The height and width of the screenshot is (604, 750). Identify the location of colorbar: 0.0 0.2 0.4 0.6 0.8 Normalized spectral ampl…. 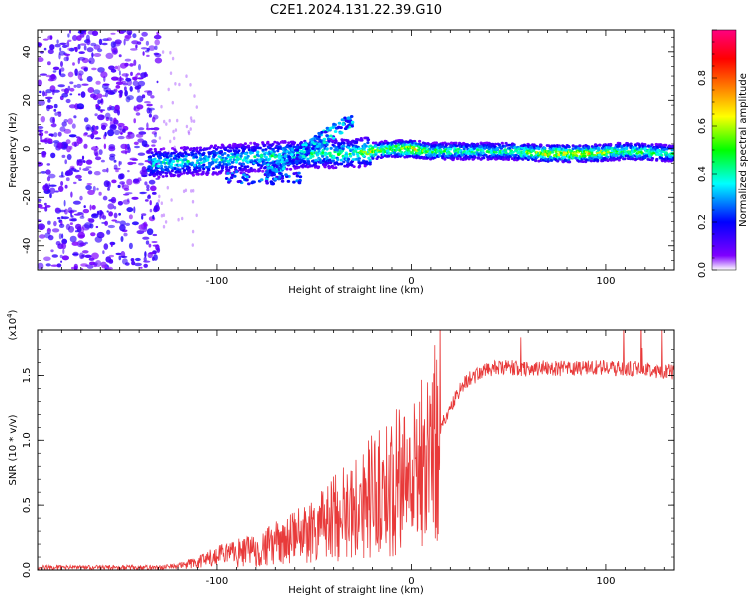
(723, 153).